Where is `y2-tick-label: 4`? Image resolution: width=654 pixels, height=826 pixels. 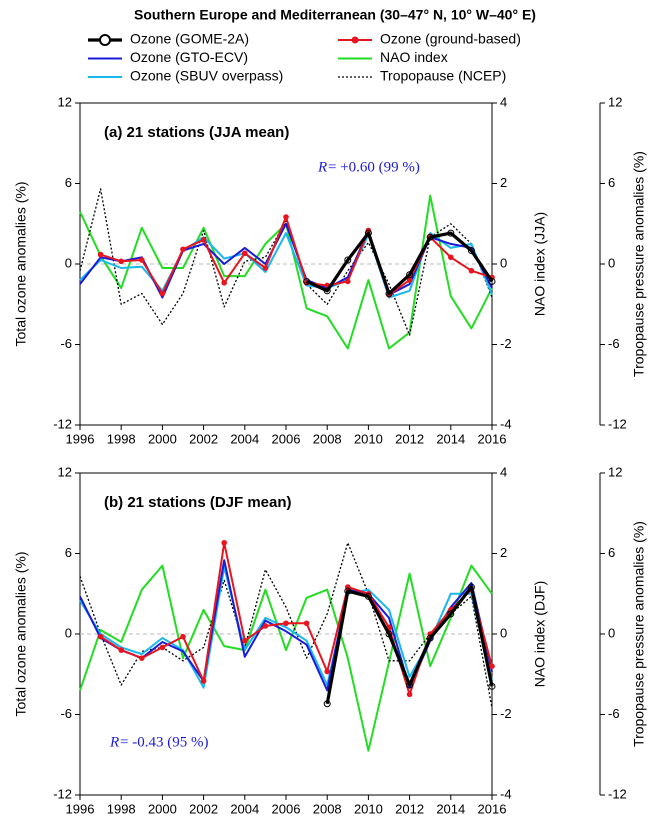 y2-tick-label: 4 is located at coordinates (503, 471).